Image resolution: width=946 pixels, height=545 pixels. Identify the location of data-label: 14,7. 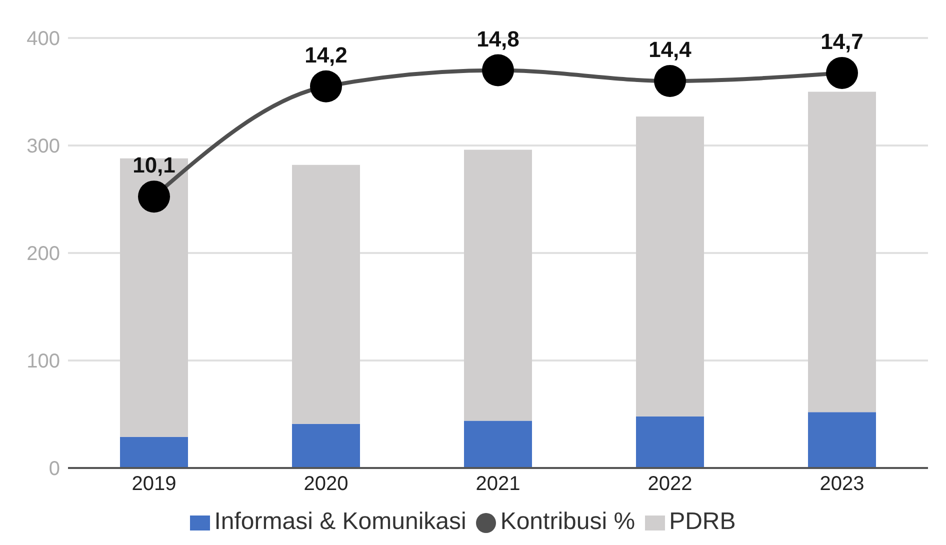
(842, 41).